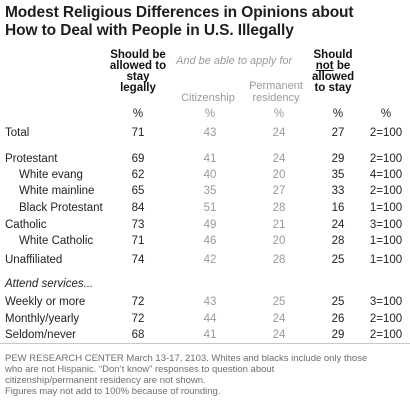 The height and width of the screenshot is (408, 410). Describe the element at coordinates (343, 66) in the screenshot. I see `header-not-stay-word: be` at that location.